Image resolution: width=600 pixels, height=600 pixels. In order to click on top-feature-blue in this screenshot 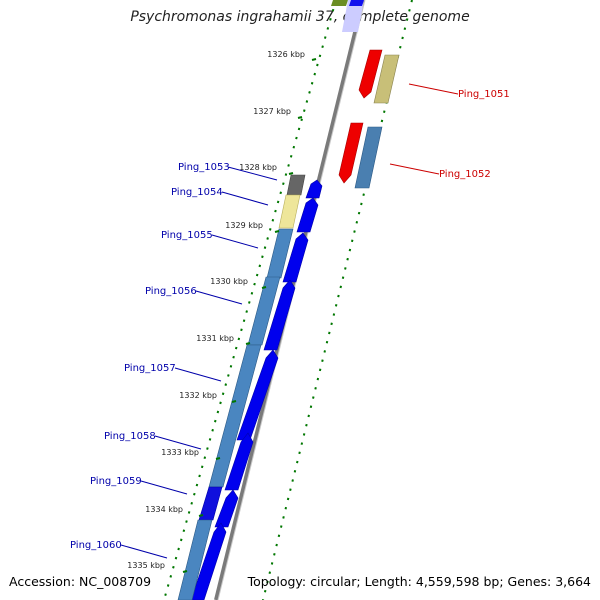, I will do `click(356, 3)`.